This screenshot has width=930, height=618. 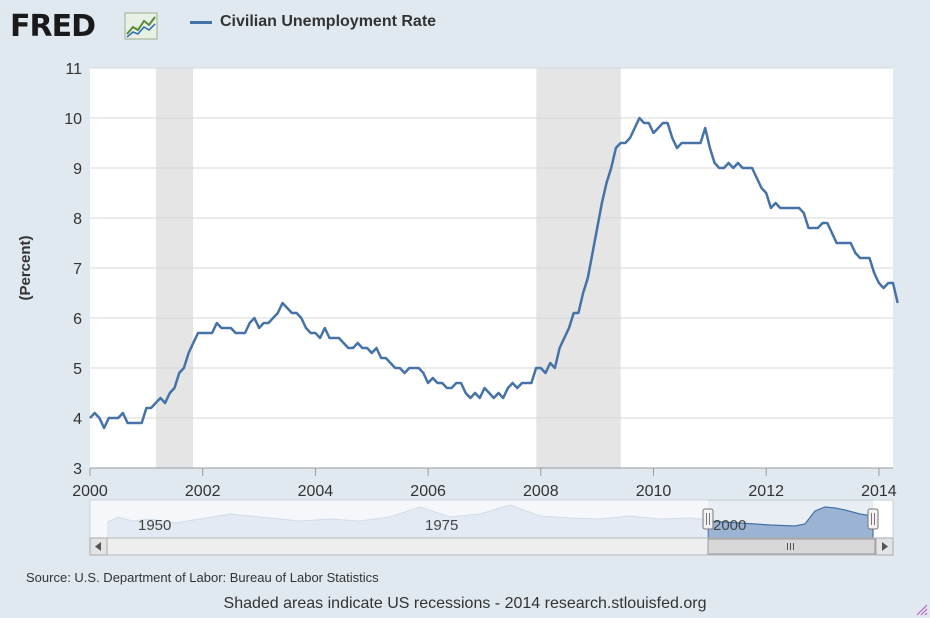 What do you see at coordinates (441, 525) in the screenshot?
I see `navigator-label-1975: 1975` at bounding box center [441, 525].